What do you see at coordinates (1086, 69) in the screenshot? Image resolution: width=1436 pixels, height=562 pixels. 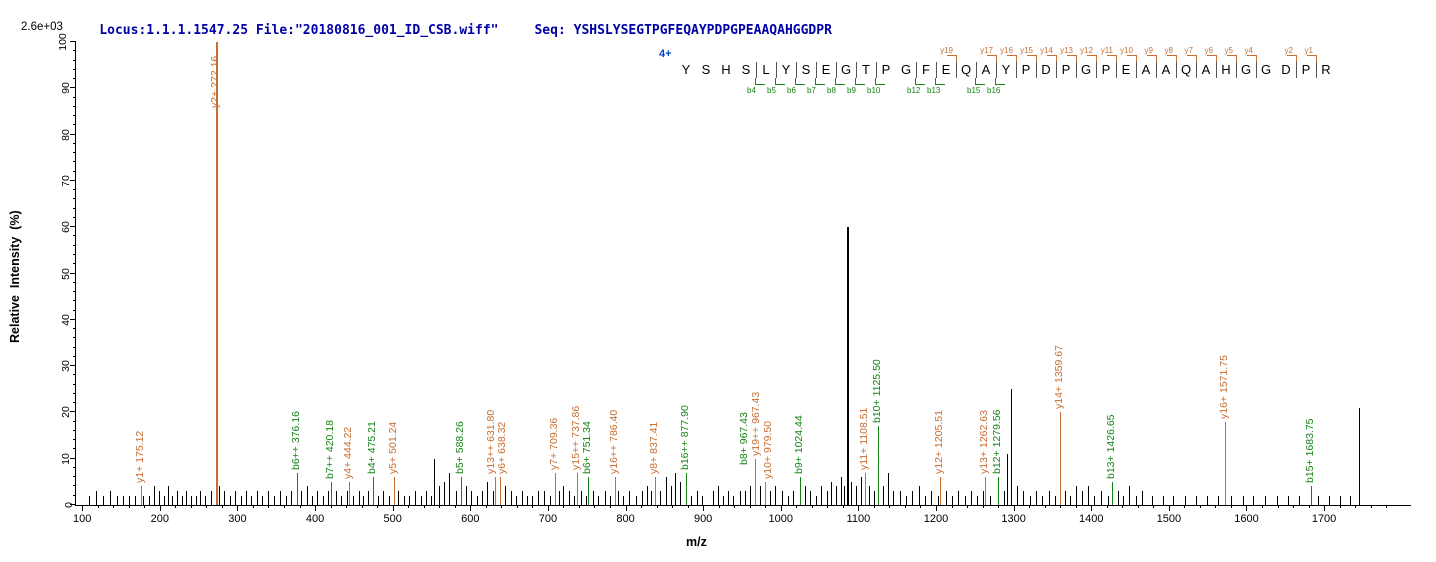 I see `residue-letter: G` at bounding box center [1086, 69].